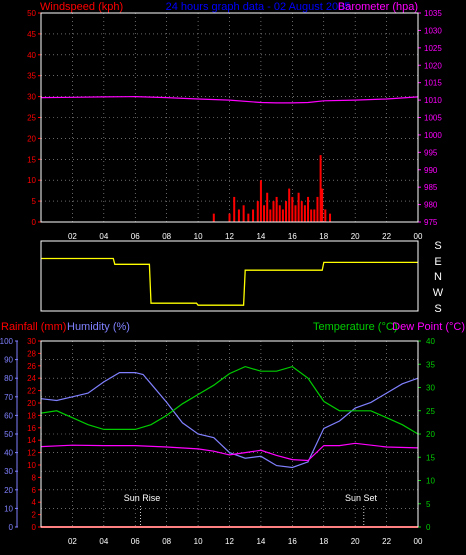  I want to click on top-x-tick-label: 20, so click(355, 236).